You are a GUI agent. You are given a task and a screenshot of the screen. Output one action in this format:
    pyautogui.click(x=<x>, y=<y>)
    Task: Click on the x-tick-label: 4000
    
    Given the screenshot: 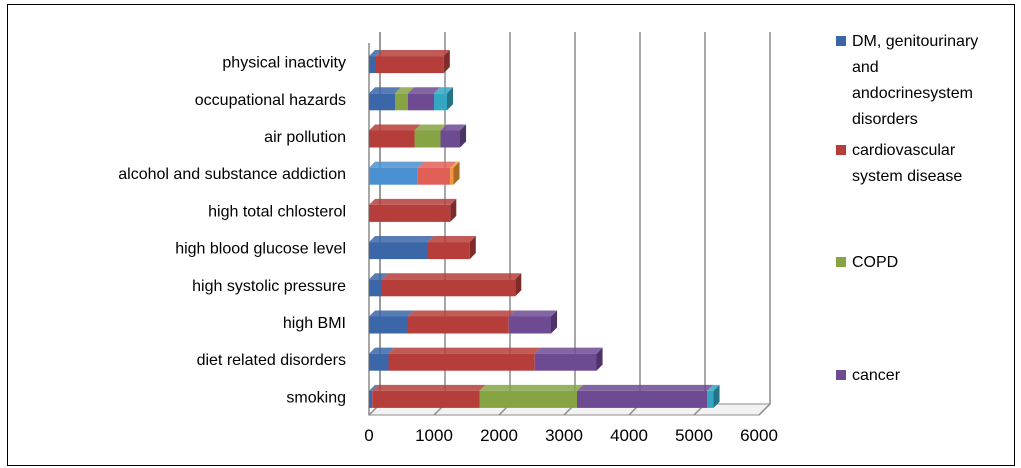 What is the action you would take?
    pyautogui.click(x=629, y=435)
    